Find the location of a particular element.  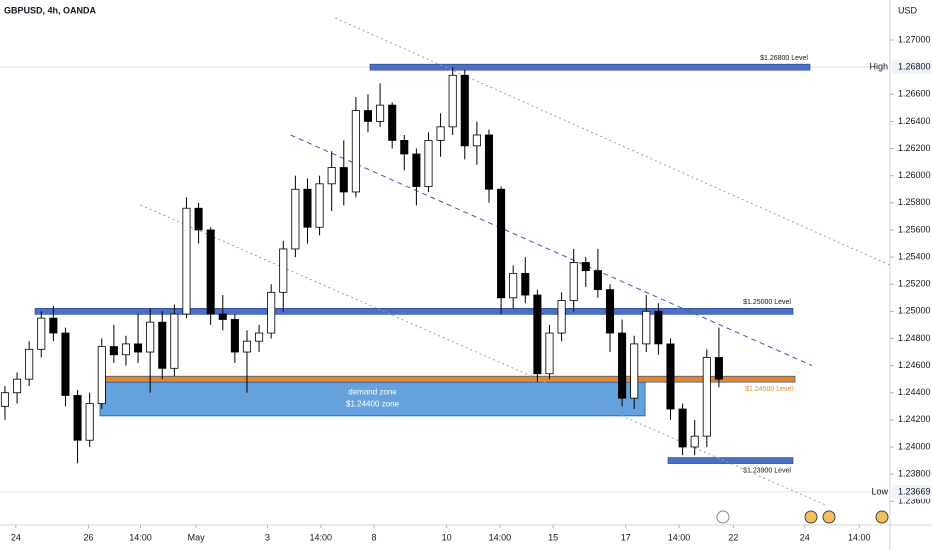

y-tick-label: 1.26000 is located at coordinates (914, 175).